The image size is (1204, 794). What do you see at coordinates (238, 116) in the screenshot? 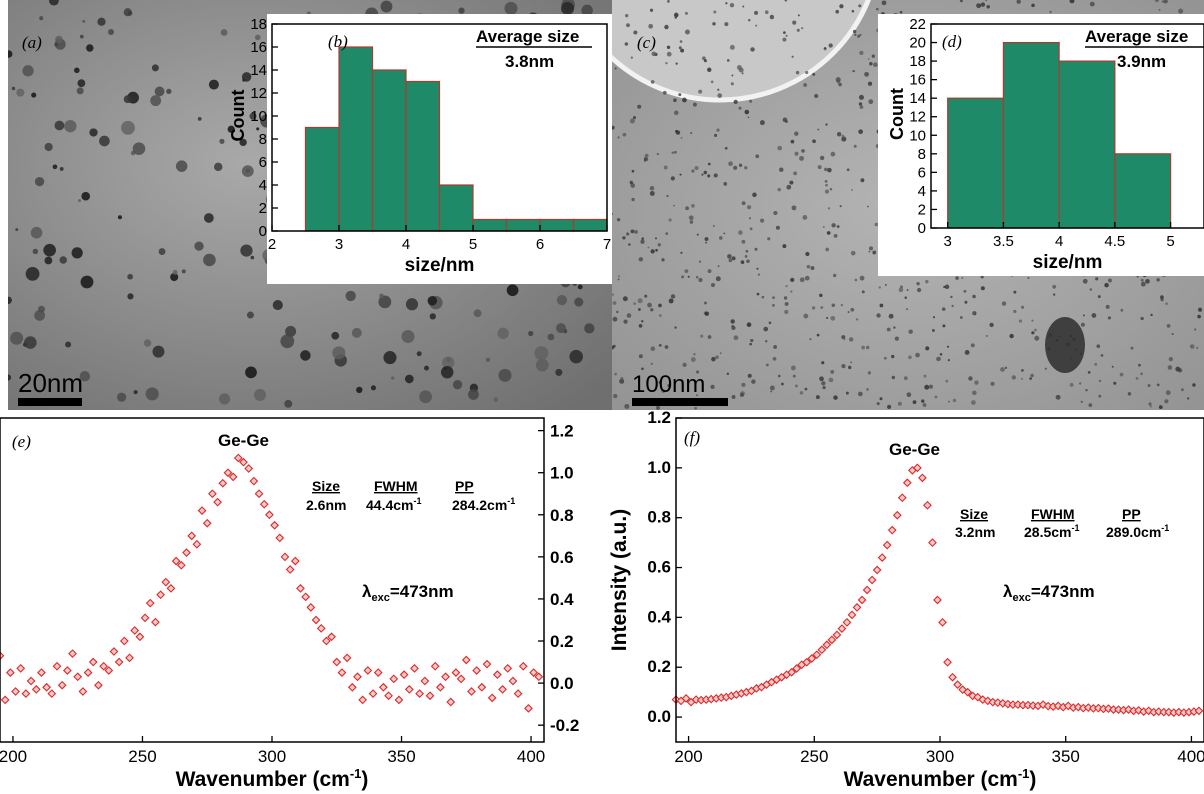
I see `y-axis-label-b: Count` at bounding box center [238, 116].